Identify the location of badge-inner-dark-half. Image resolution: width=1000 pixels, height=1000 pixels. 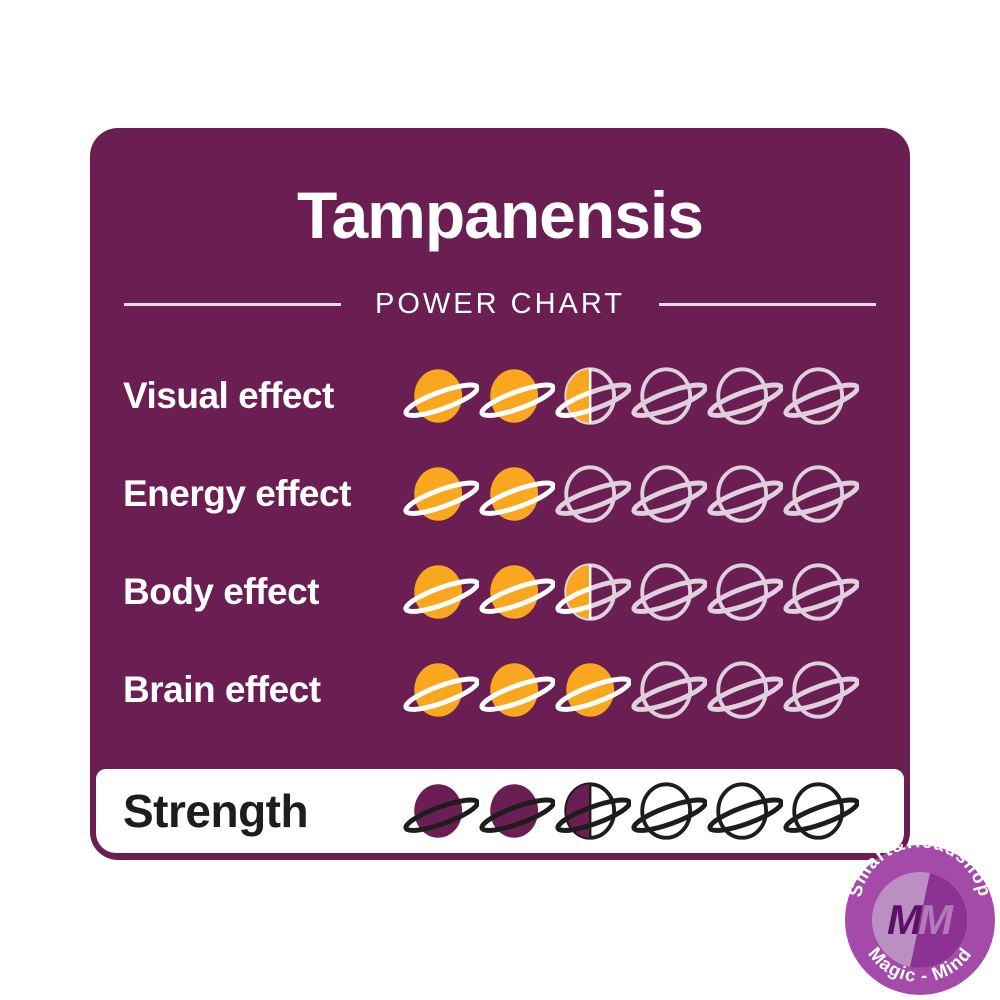
(939, 920).